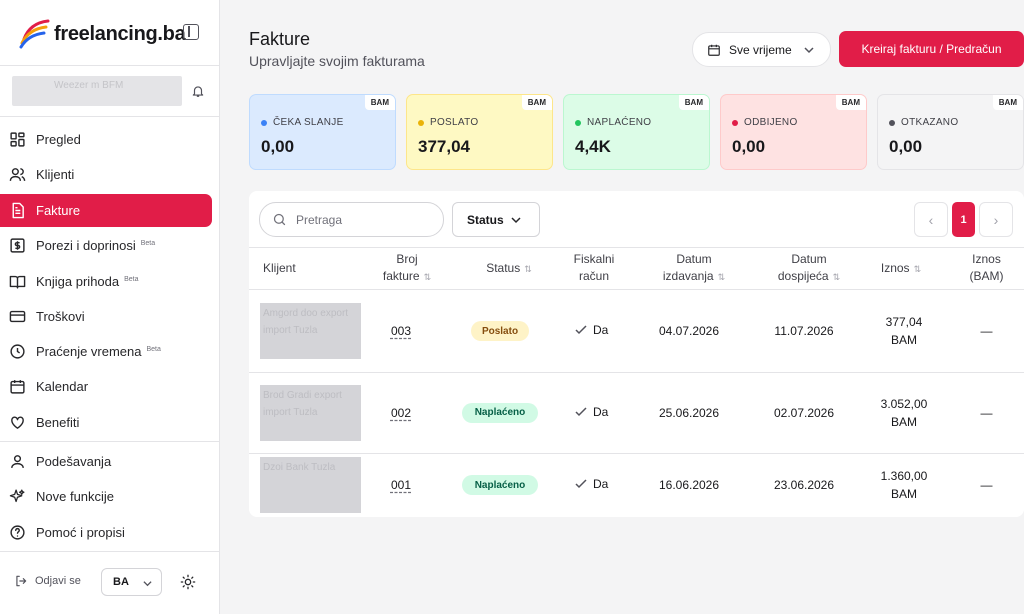 This screenshot has width=1024, height=614. Describe the element at coordinates (60, 316) in the screenshot. I see `nav-item-label: Troškovi` at that location.